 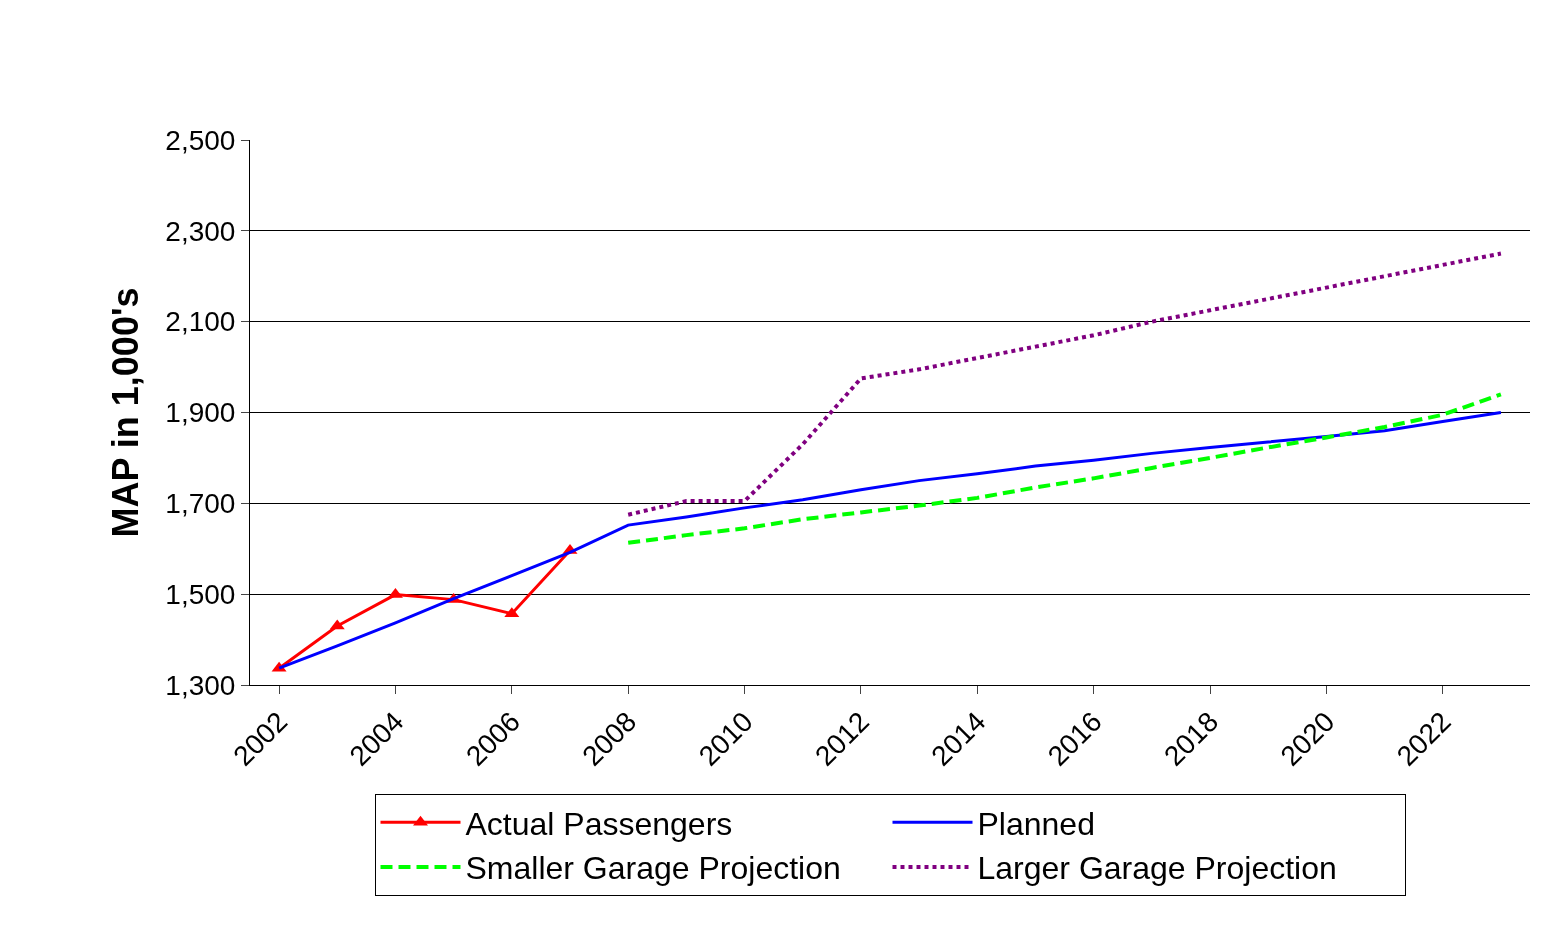 I want to click on legend-label: Actual Passengers, so click(x=599, y=823).